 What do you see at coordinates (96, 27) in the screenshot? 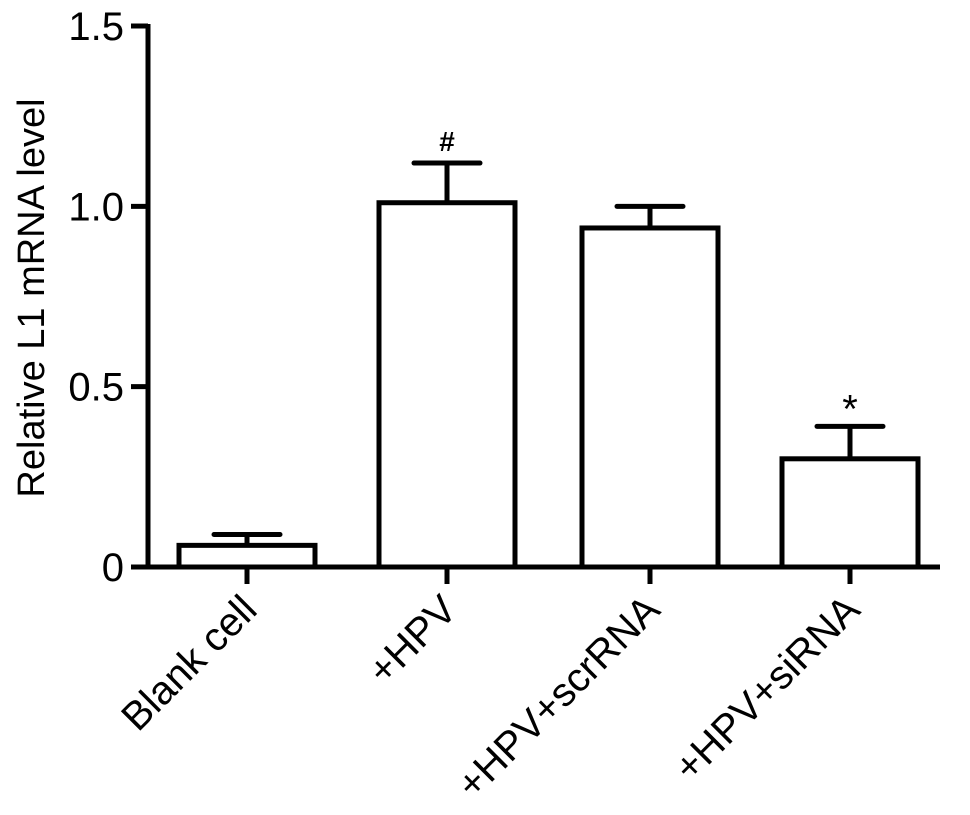
I see `y-tick-label: 1.5` at bounding box center [96, 27].